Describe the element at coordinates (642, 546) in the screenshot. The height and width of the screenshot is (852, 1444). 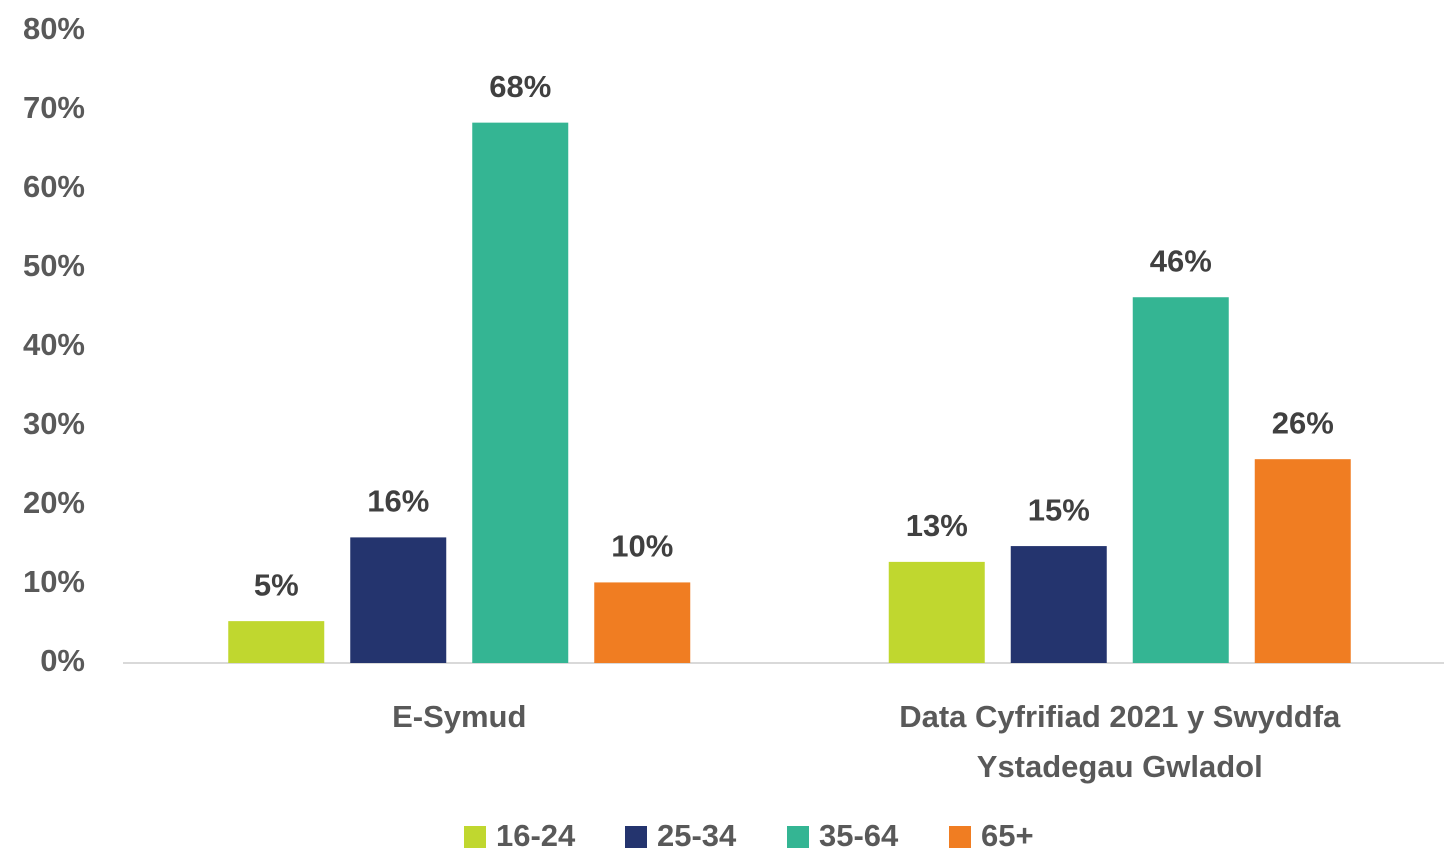
I see `data-label: 10%` at that location.